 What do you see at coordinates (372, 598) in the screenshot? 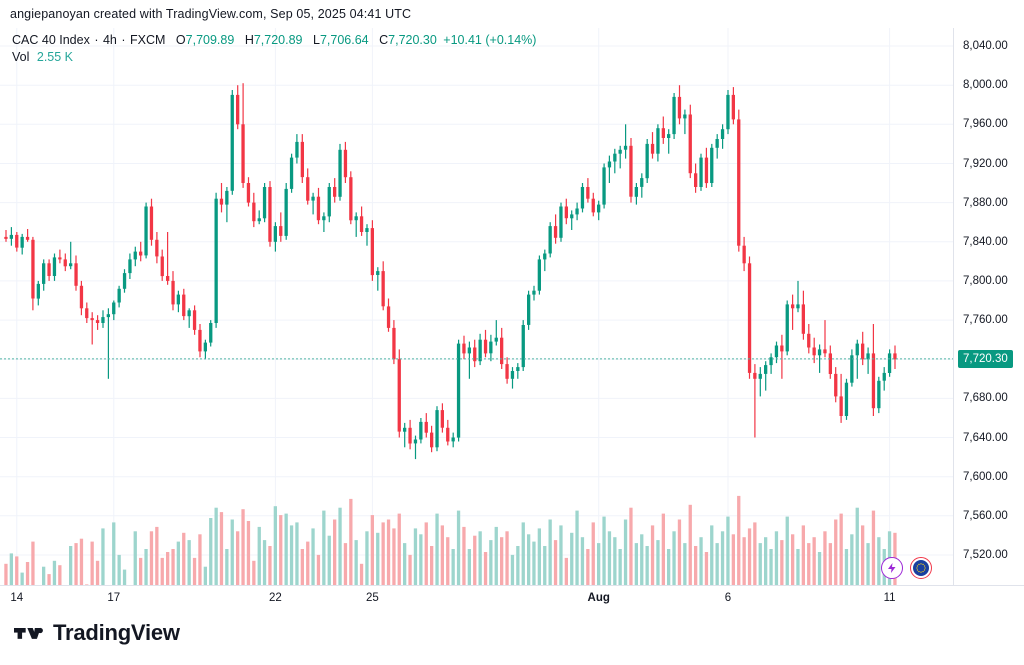
I see `time-tick: 25` at bounding box center [372, 598].